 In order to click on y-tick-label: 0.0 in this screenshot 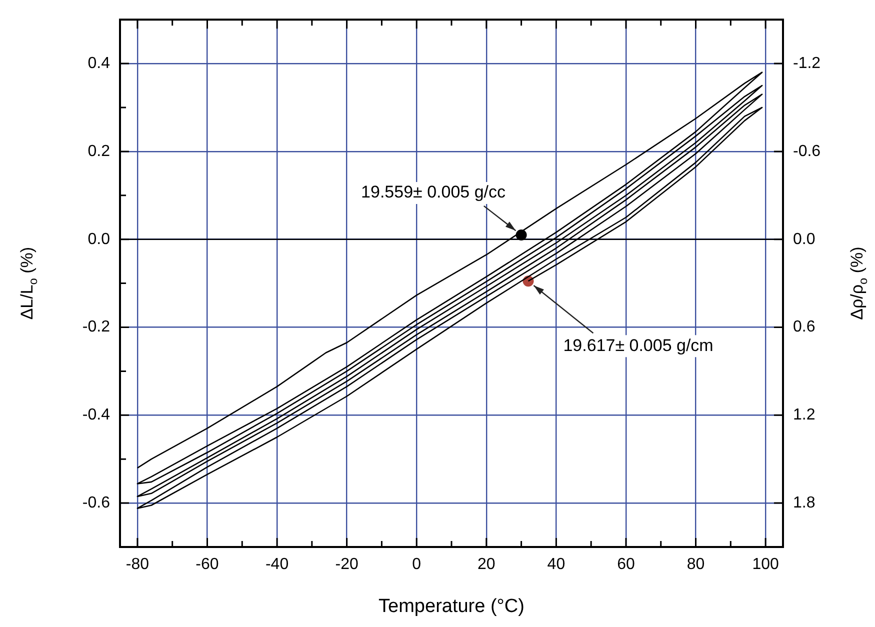, I will do `click(99, 239)`.